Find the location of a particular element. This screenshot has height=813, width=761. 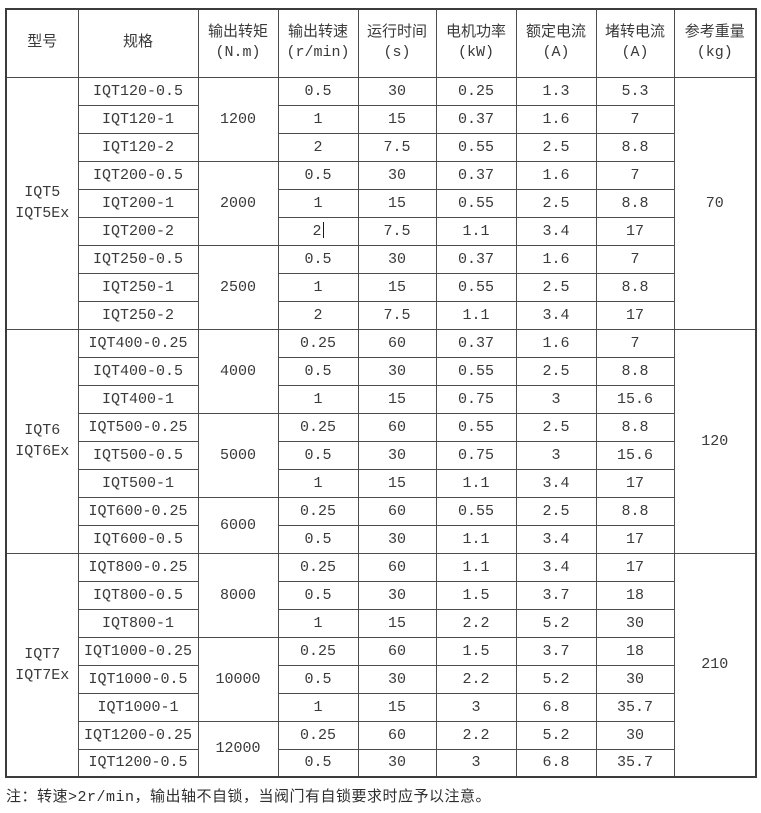

table-row: IQT200-2 2 7.5 1.1 3.4 17 is located at coordinates (381, 231).